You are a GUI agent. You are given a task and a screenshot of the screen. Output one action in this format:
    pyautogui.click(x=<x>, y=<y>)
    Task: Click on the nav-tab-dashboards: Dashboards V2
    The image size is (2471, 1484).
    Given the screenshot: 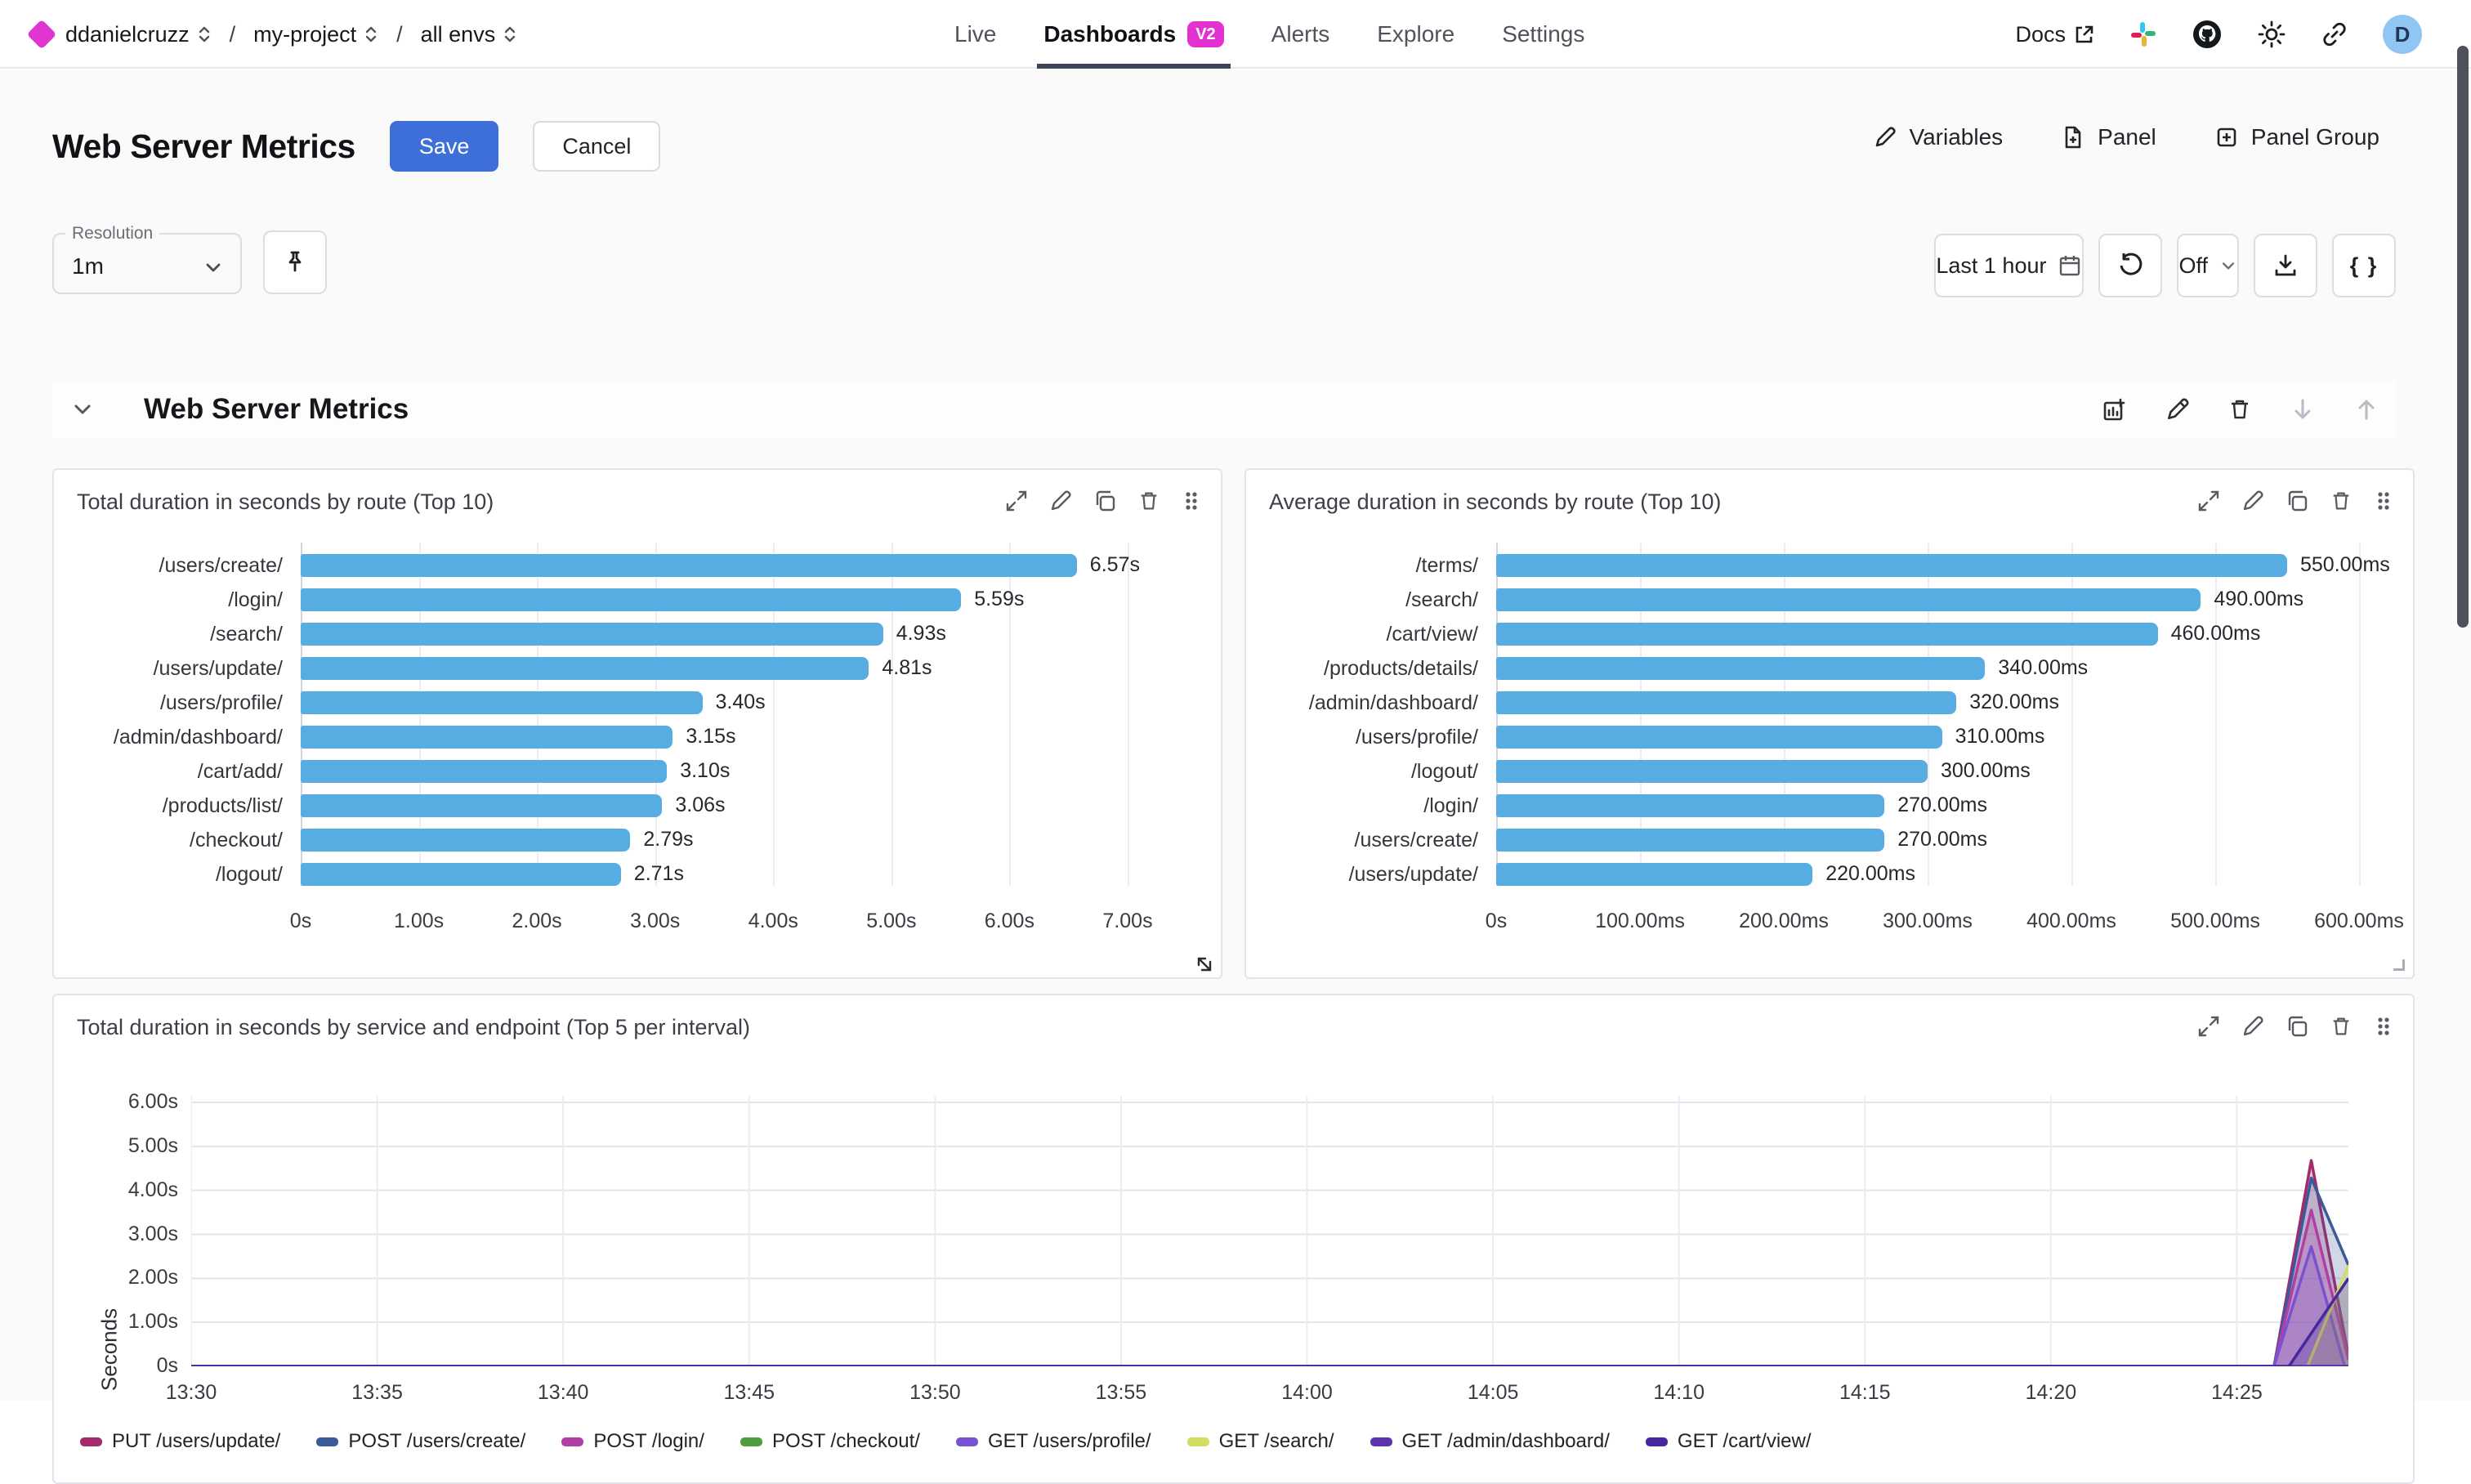 What is the action you would take?
    pyautogui.click(x=1134, y=34)
    